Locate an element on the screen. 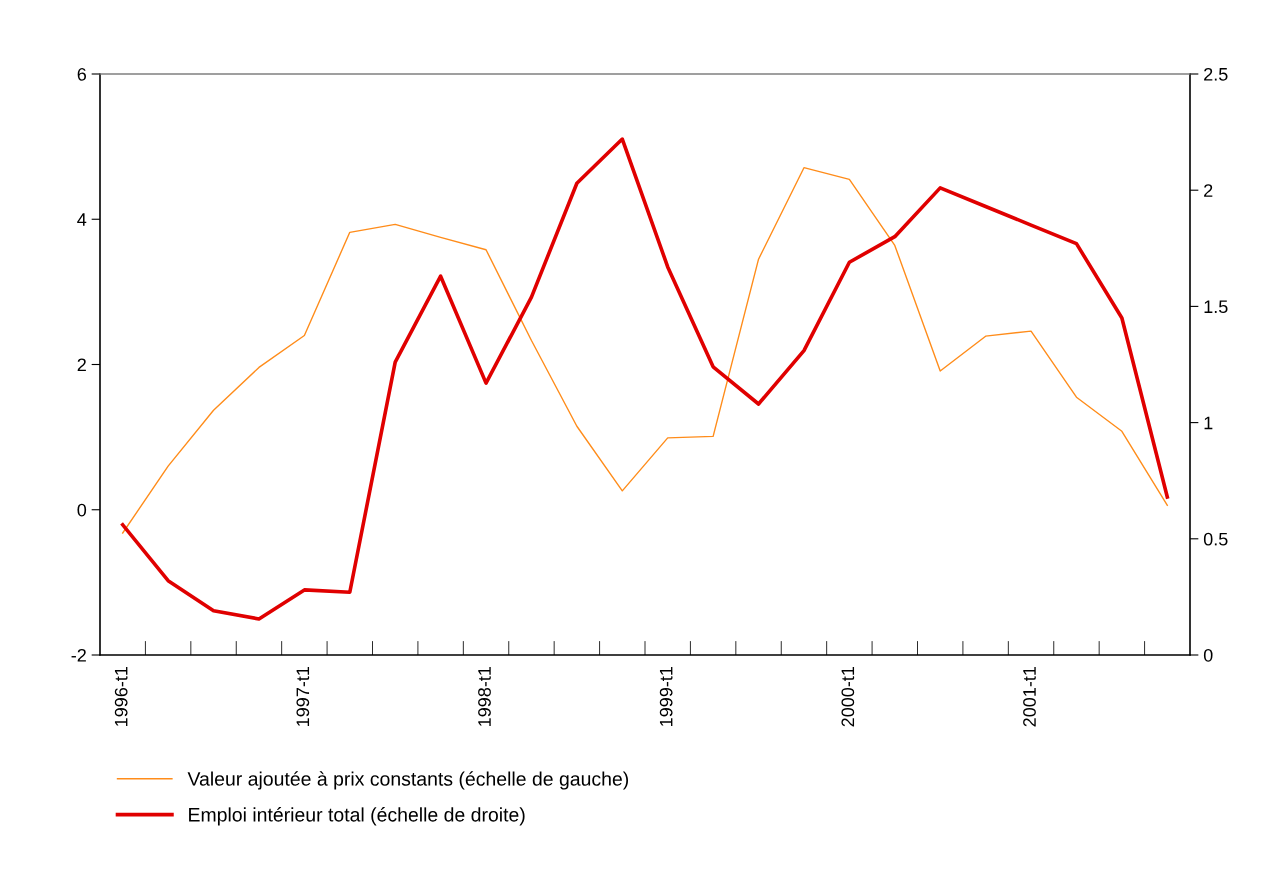 This screenshot has height=881, width=1278. x-tick-label: 1996-t1 is located at coordinates (121, 696).